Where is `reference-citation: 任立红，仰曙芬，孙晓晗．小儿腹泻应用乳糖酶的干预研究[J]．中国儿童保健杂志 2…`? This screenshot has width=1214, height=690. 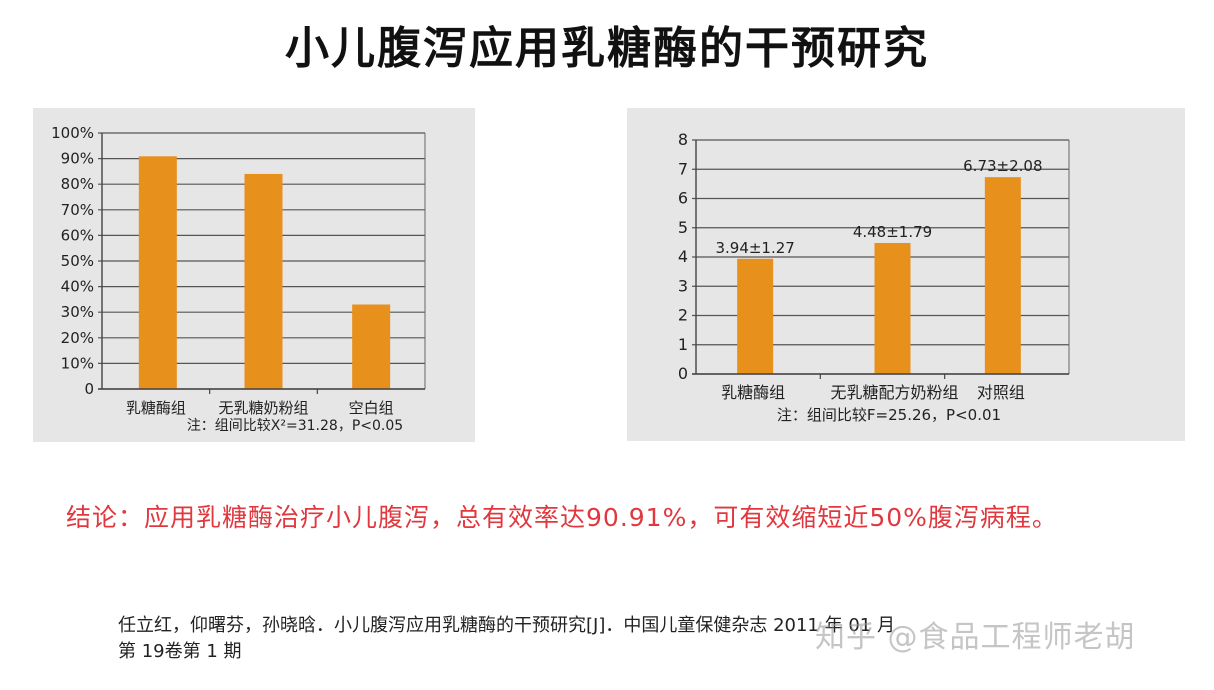 reference-citation: 任立红，仰曙芬，孙晓晗．小儿腹泻应用乳糖酶的干预研究[J]．中国儿童保健杂志 2… is located at coordinates (506, 639).